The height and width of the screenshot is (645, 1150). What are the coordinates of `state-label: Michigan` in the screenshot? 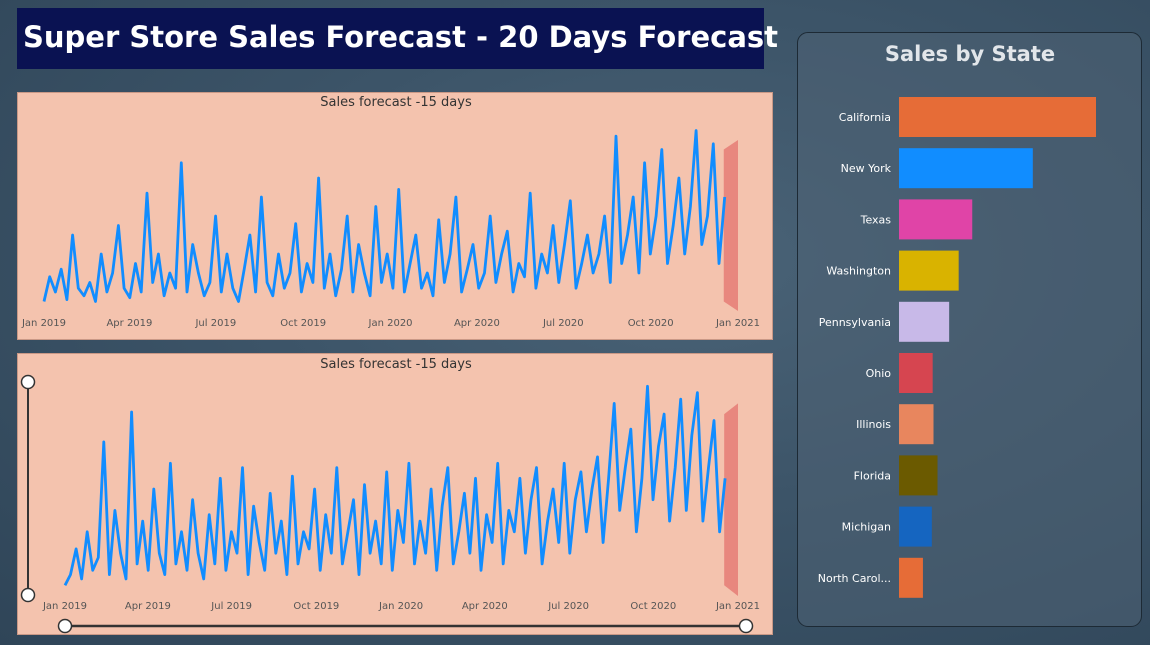 It's located at (866, 527).